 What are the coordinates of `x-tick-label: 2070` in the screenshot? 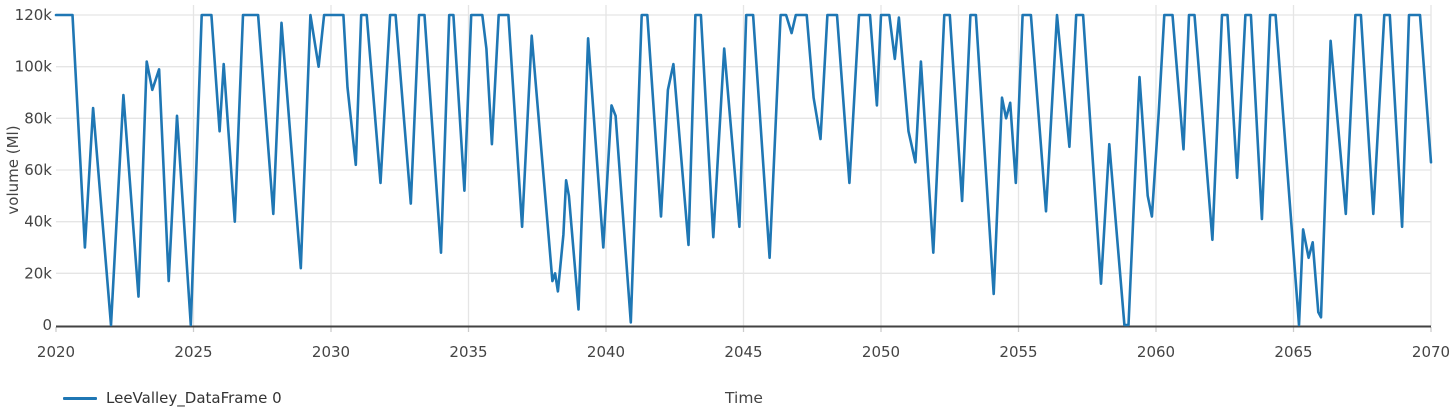 It's located at (1431, 352).